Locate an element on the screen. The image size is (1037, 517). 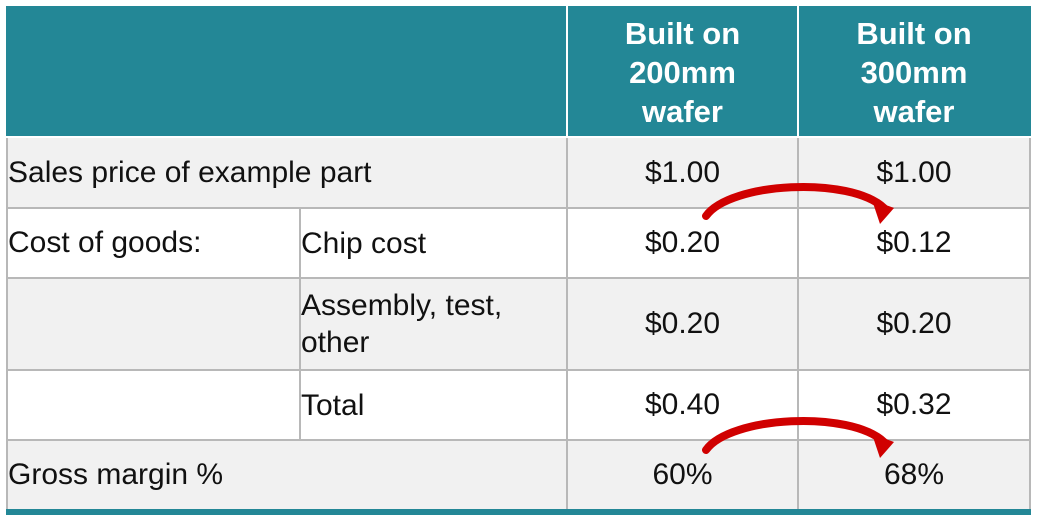
header-300mm: Built on 300mm wafer is located at coordinates (914, 72).